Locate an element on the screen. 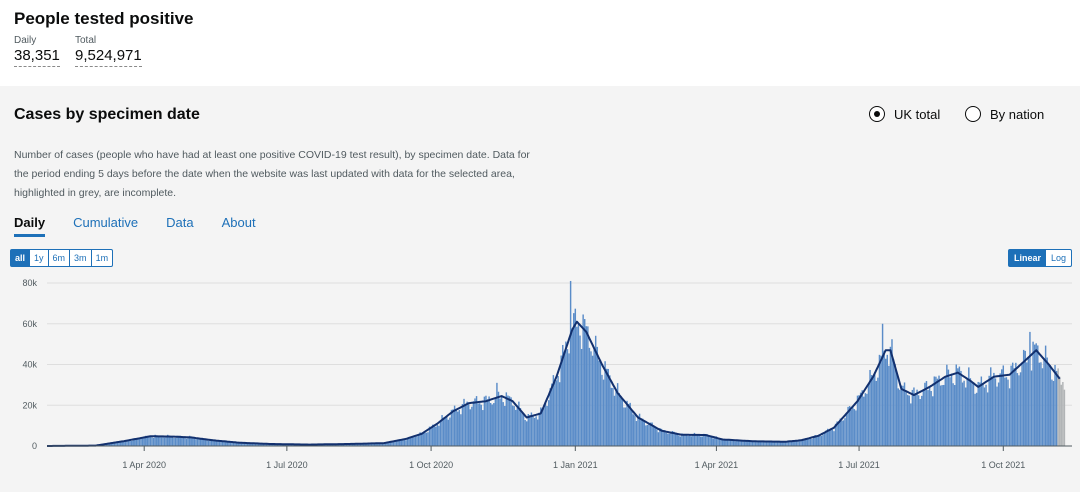 This screenshot has width=1080, height=492. range-1m-button: 1m is located at coordinates (101, 258).